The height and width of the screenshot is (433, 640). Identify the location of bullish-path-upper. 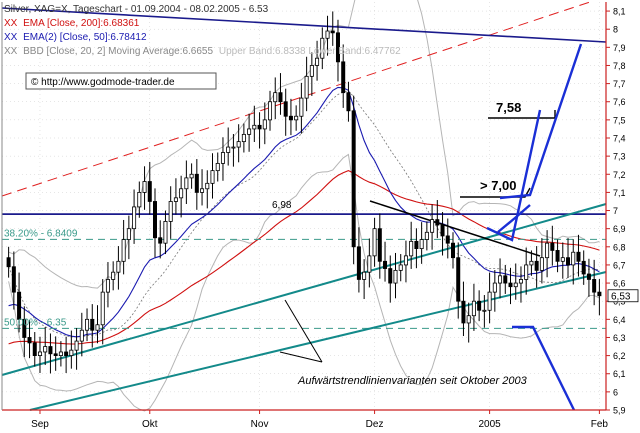
(541, 121).